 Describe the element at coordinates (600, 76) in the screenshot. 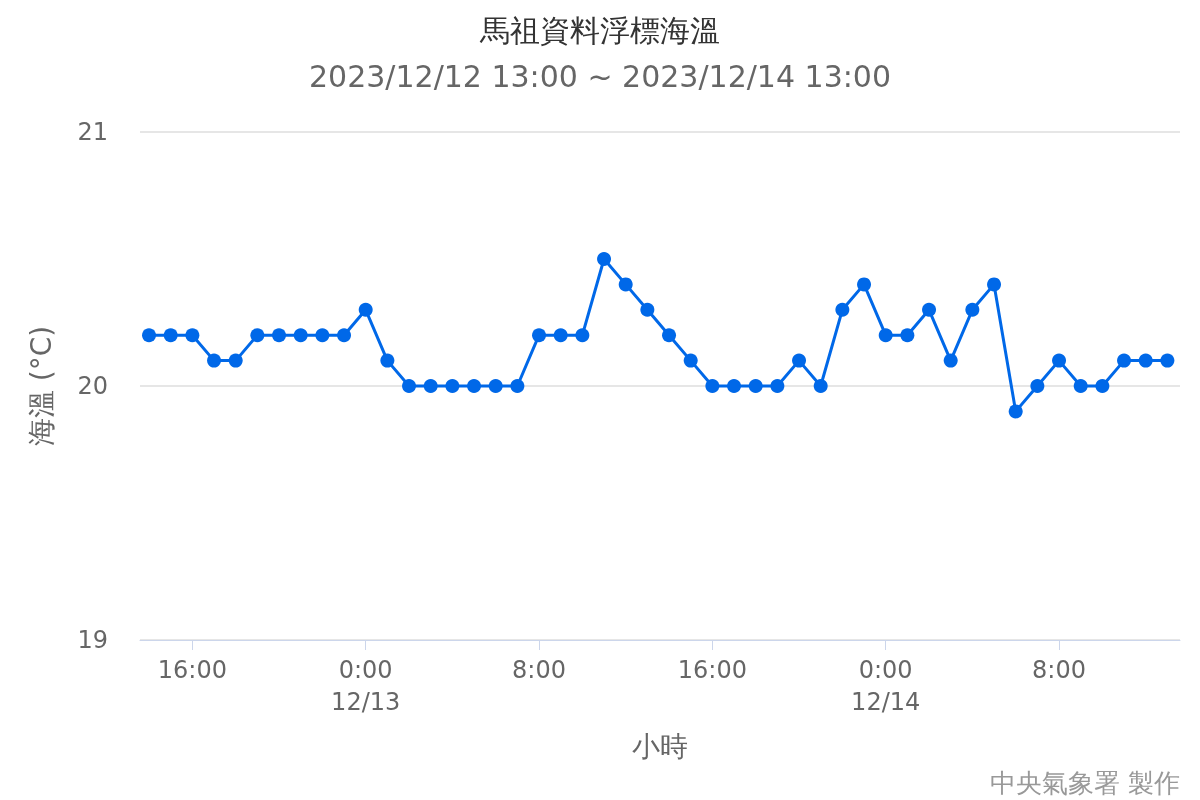

I see `chart-subtitle: 2023/12/12 13:00 ~ 2023/12/14 13:00` at that location.